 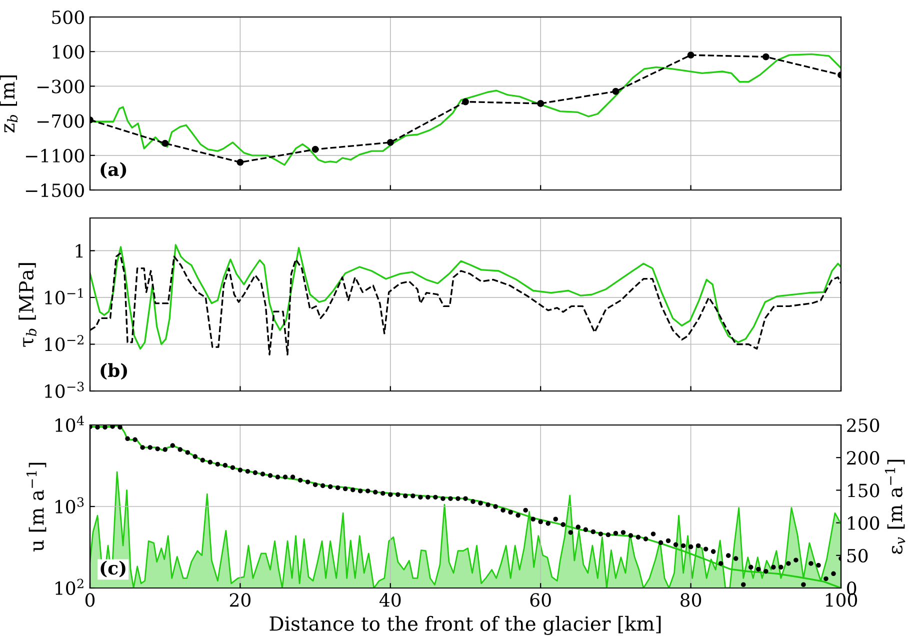 What do you see at coordinates (55, 190) in the screenshot?
I see `y-tick-label: −1500` at bounding box center [55, 190].